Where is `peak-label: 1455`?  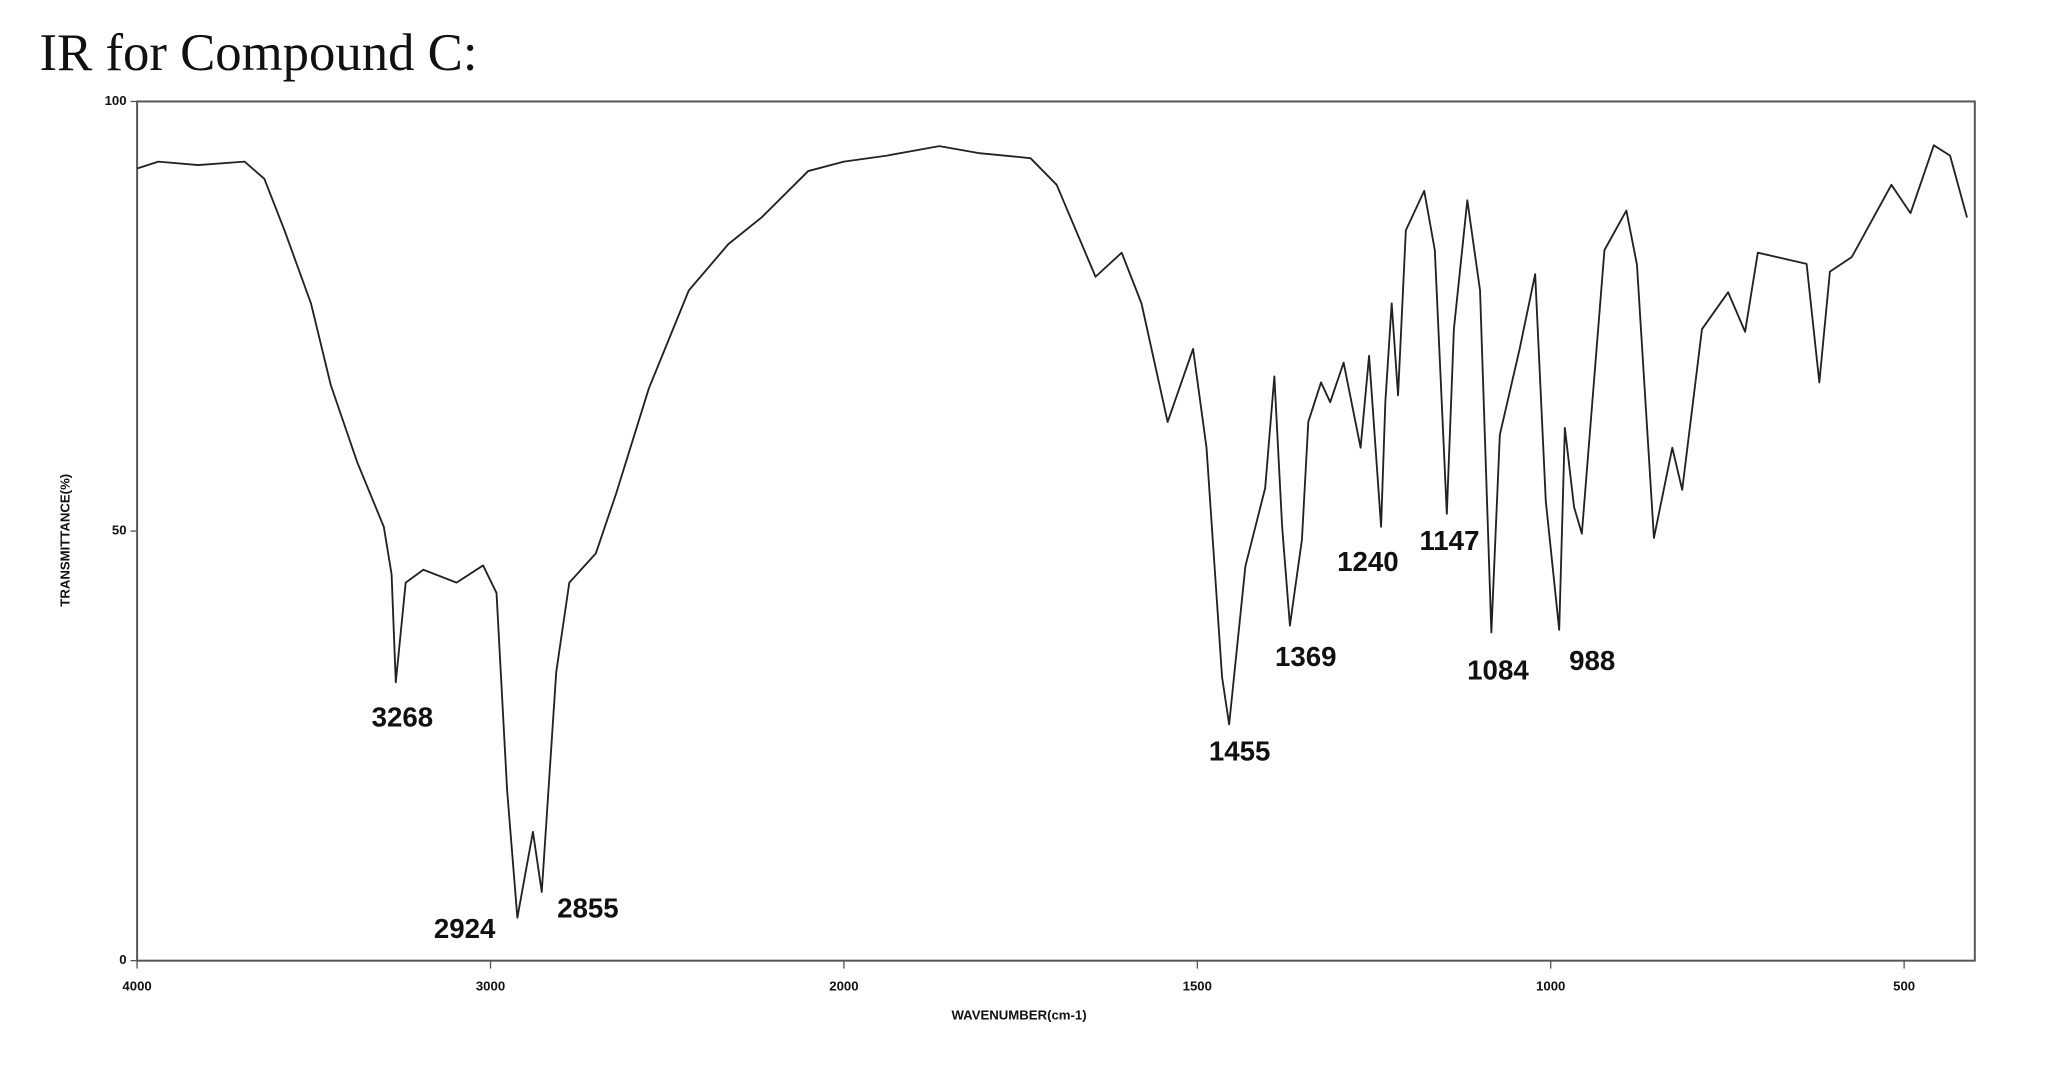
peak-label: 1455 is located at coordinates (1240, 751).